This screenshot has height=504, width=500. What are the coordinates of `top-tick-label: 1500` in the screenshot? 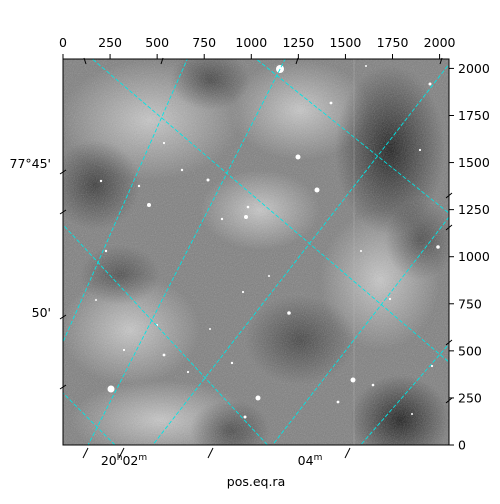 It's located at (346, 42).